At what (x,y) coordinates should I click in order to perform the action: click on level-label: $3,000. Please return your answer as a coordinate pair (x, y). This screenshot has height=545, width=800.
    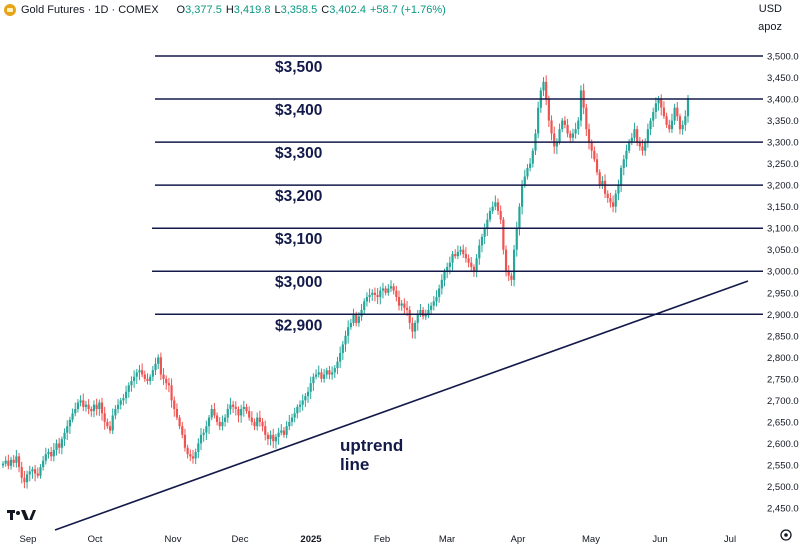
    Looking at the image, I should click on (298, 282).